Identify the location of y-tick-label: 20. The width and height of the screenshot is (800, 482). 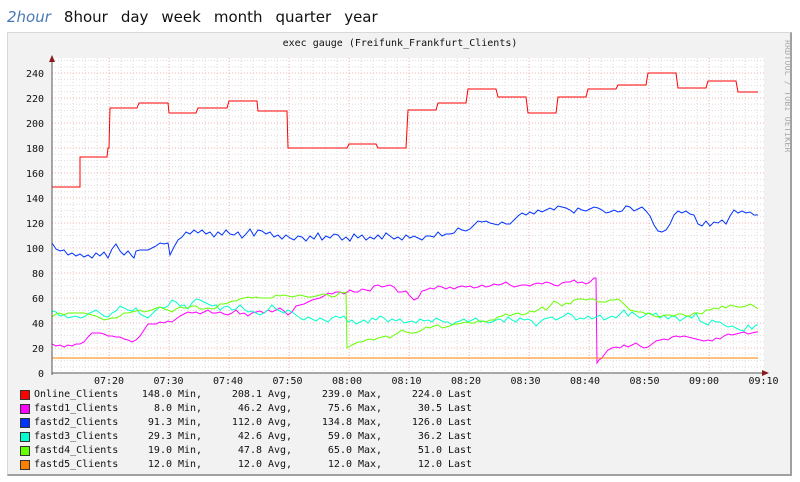
(38, 349).